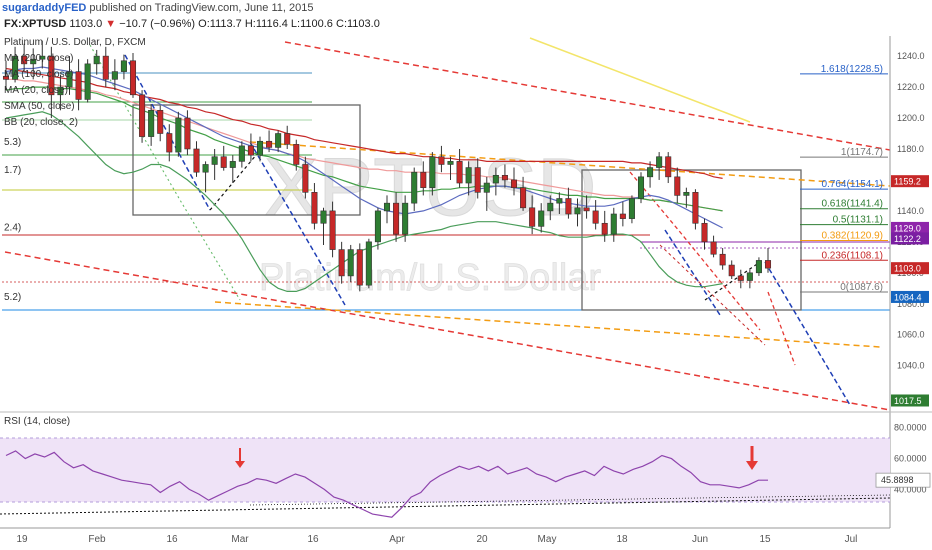  Describe the element at coordinates (39, 106) in the screenshot. I see `indicator-label: SMA (50, close)` at that location.